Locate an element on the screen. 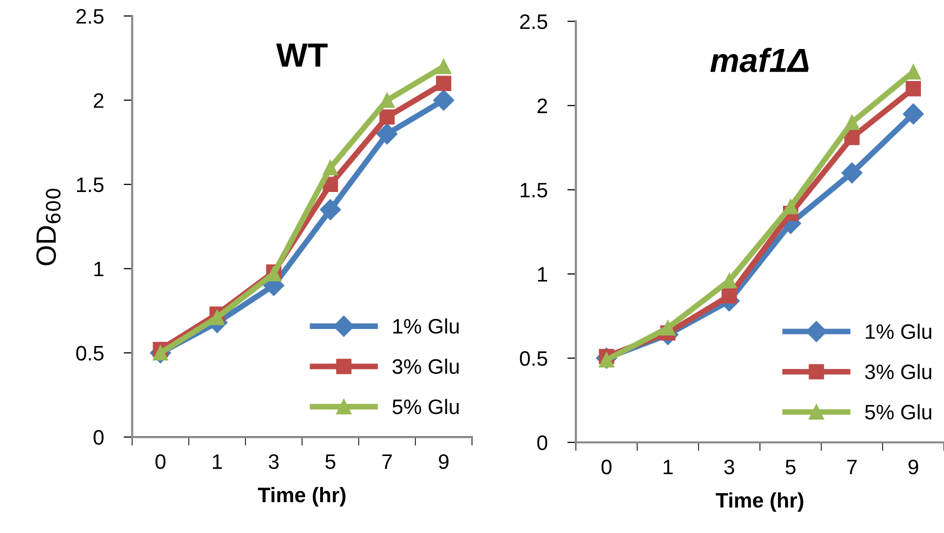  text: WT is located at coordinates (302, 55).